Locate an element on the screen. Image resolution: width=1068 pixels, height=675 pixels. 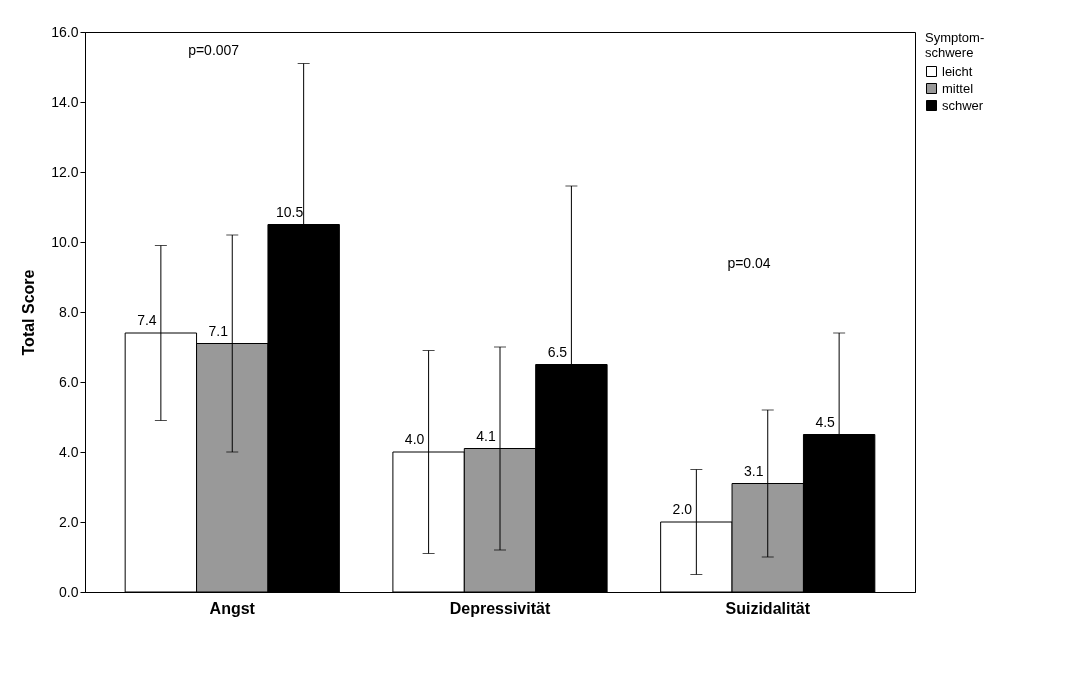
data-label: 7.4 is located at coordinates (147, 320).